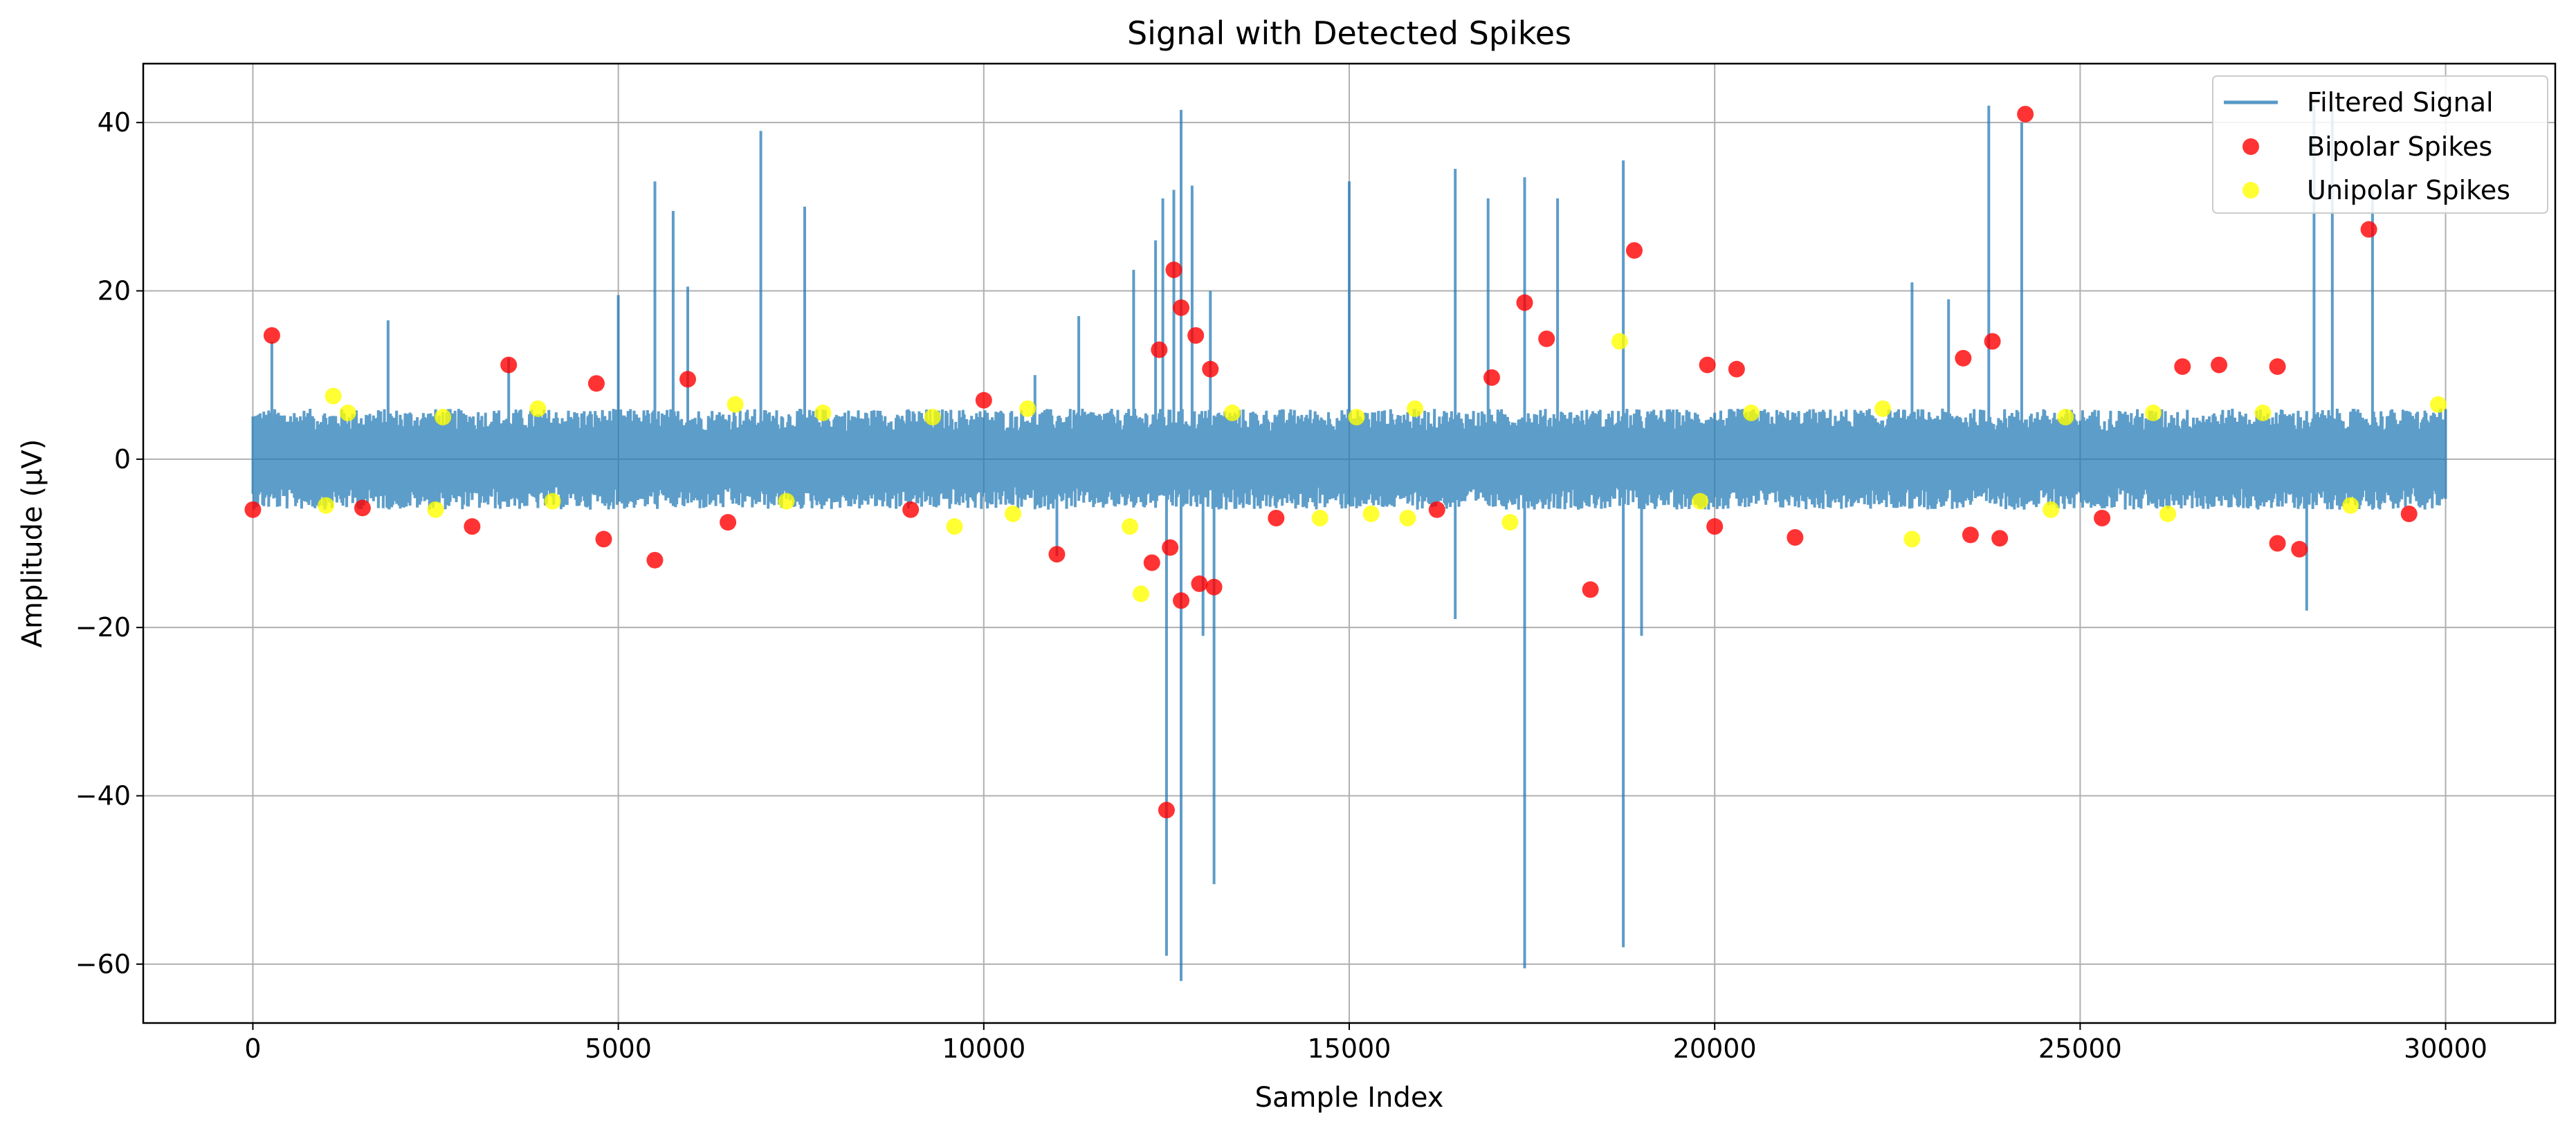 The width and height of the screenshot is (2576, 1133). Describe the element at coordinates (619, 1048) in the screenshot. I see `x-tick-label: 5000` at that location.